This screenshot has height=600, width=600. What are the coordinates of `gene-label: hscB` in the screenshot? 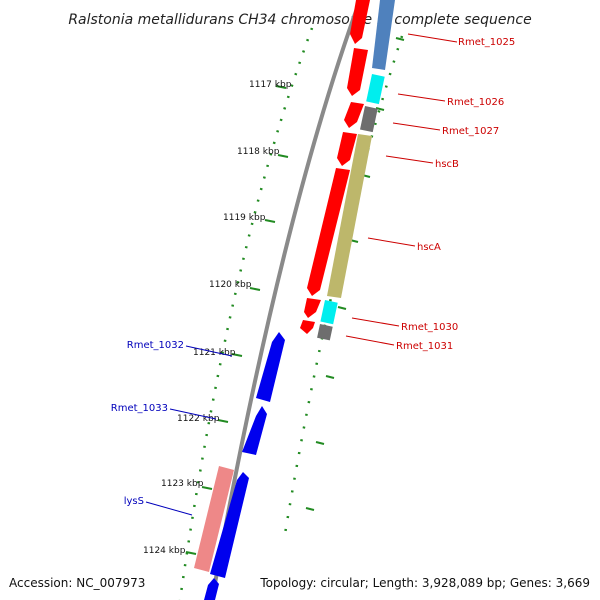 It's located at (447, 164).